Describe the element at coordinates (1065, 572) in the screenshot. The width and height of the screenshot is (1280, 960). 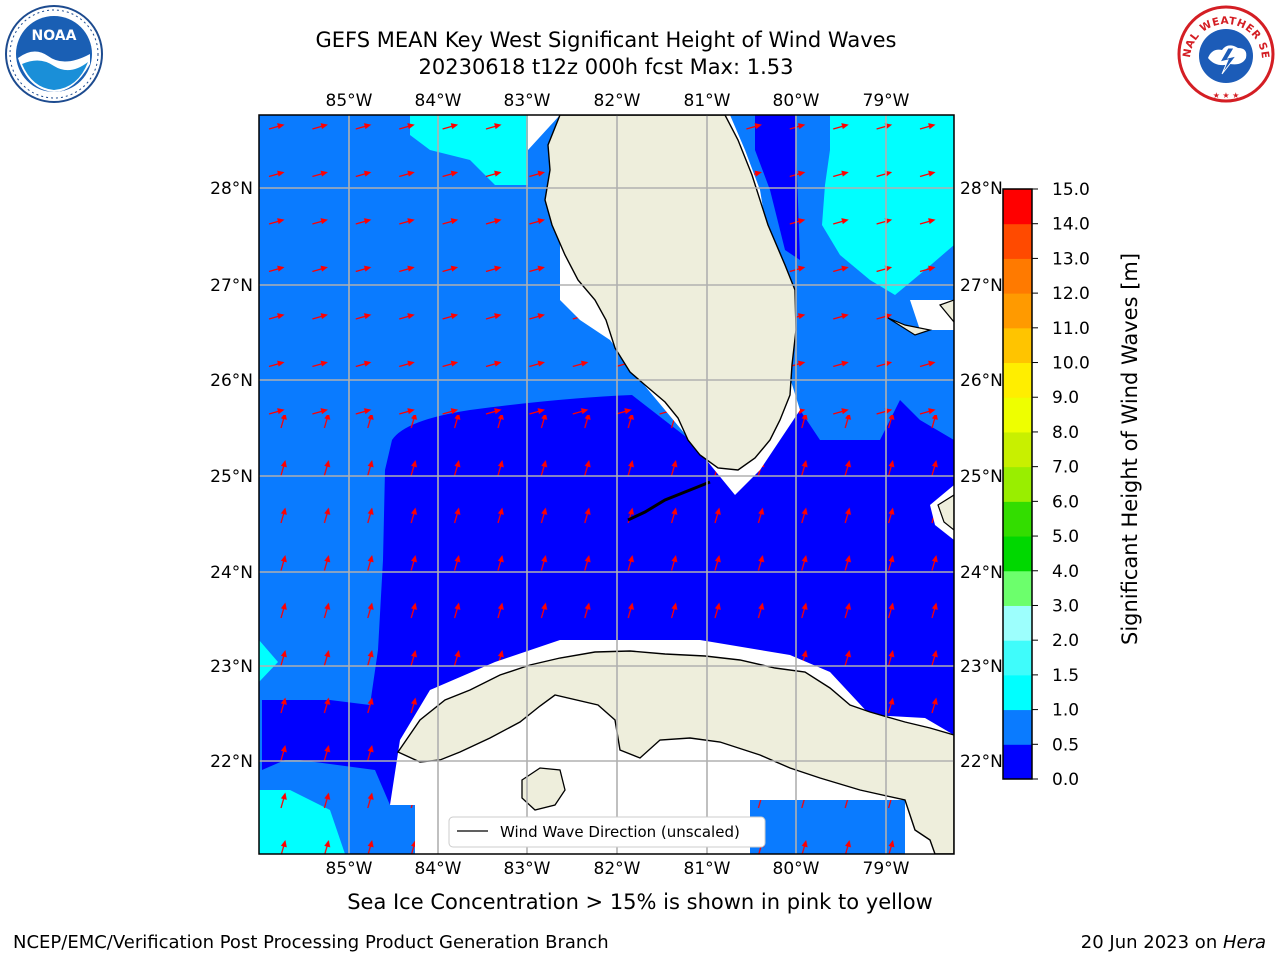
I see `colorbar-tick-label: 4.0` at that location.